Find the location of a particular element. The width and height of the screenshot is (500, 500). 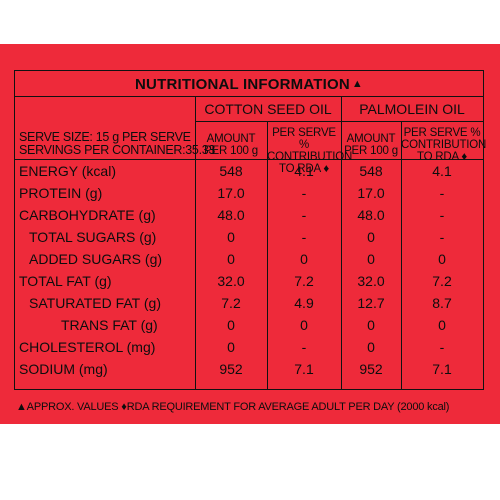

nutrient-label: ADDED SUGARS (g) is located at coordinates (96, 259).